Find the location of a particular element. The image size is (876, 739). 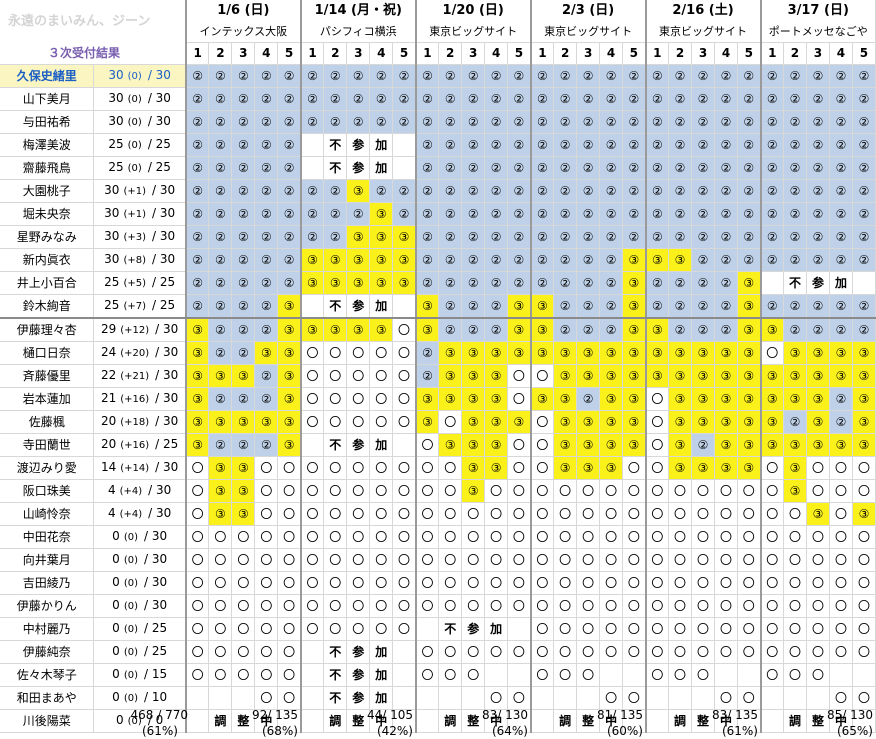

slot-cell: 整 is located at coordinates (588, 721).